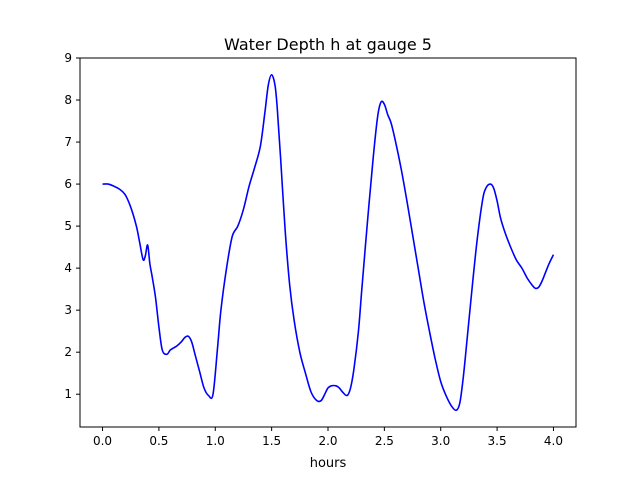 Image resolution: width=640 pixels, height=480 pixels. I want to click on y-tick-label: 9, so click(68, 58).